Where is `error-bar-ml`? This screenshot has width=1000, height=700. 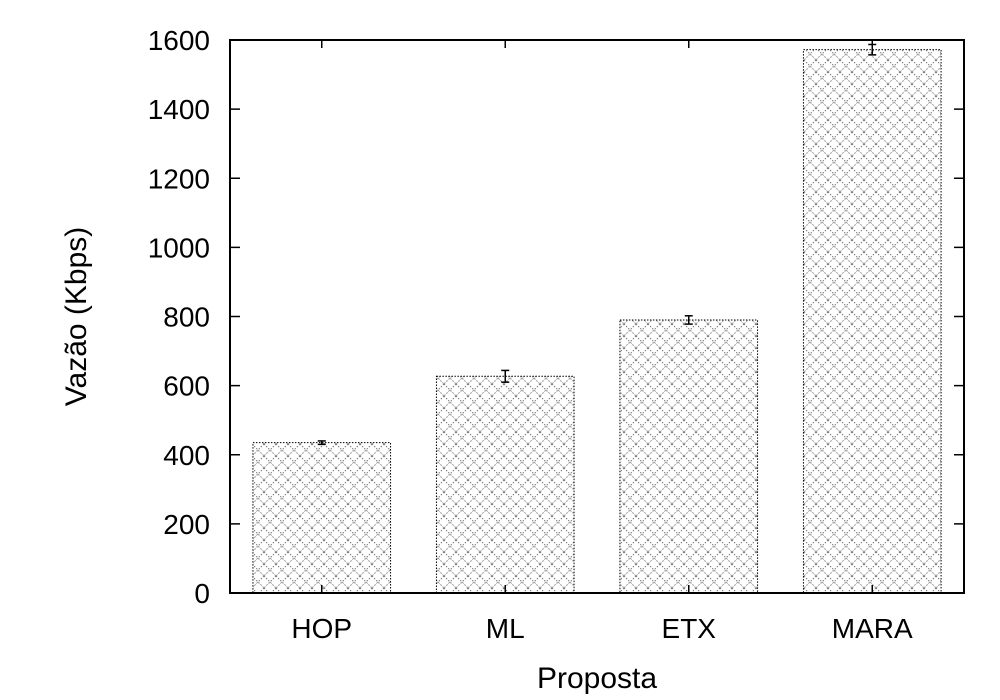 error-bar-ml is located at coordinates (505, 376).